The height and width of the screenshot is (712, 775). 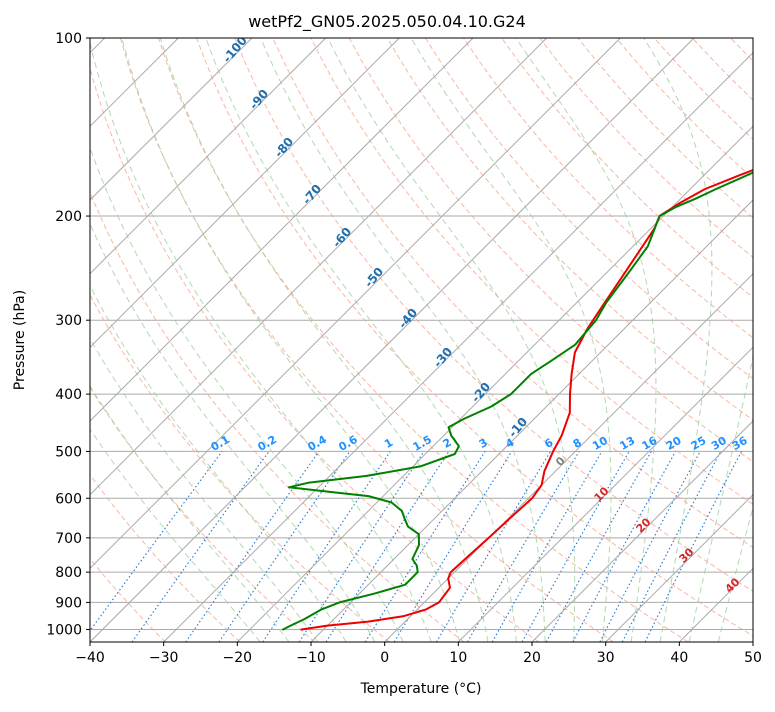 I want to click on x-tick-label-7: 30, so click(x=606, y=658).